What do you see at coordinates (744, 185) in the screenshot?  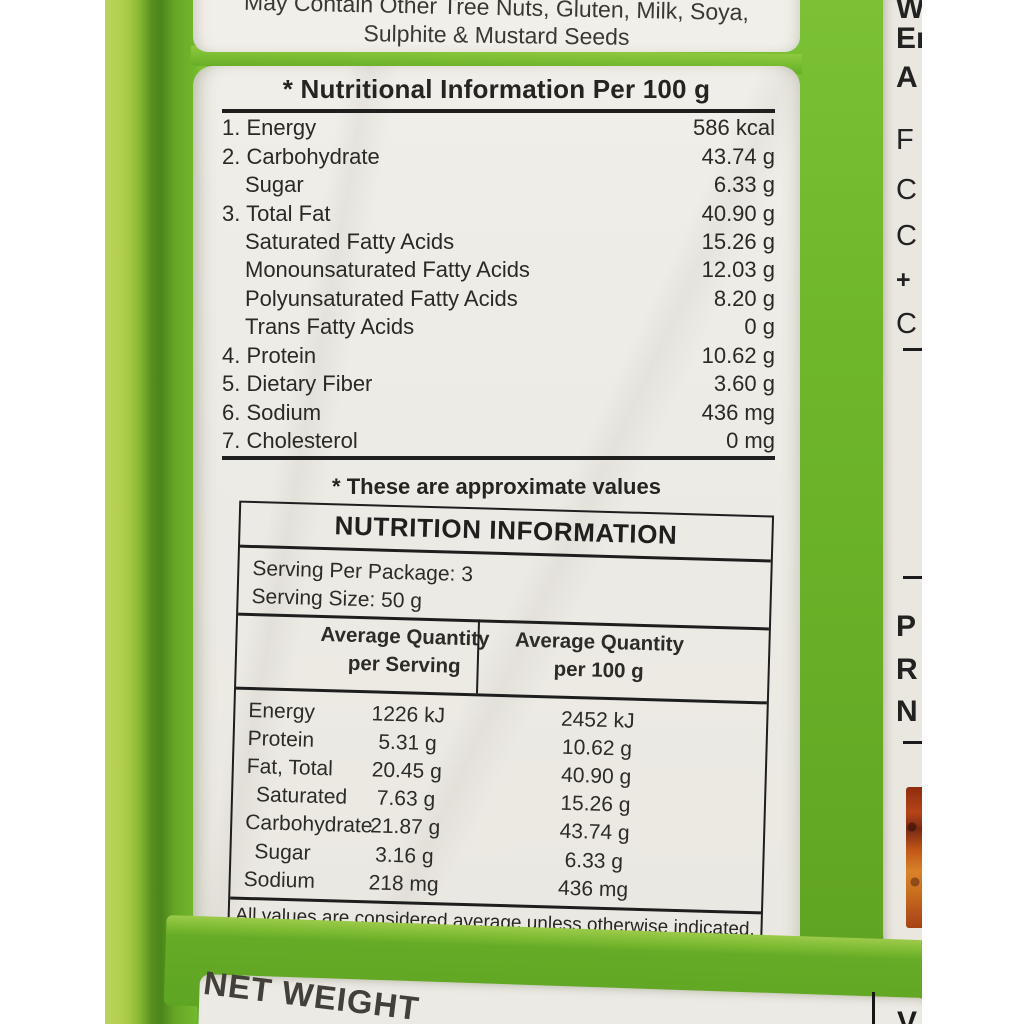 I see `nutrient-value: 6.33 g` at bounding box center [744, 185].